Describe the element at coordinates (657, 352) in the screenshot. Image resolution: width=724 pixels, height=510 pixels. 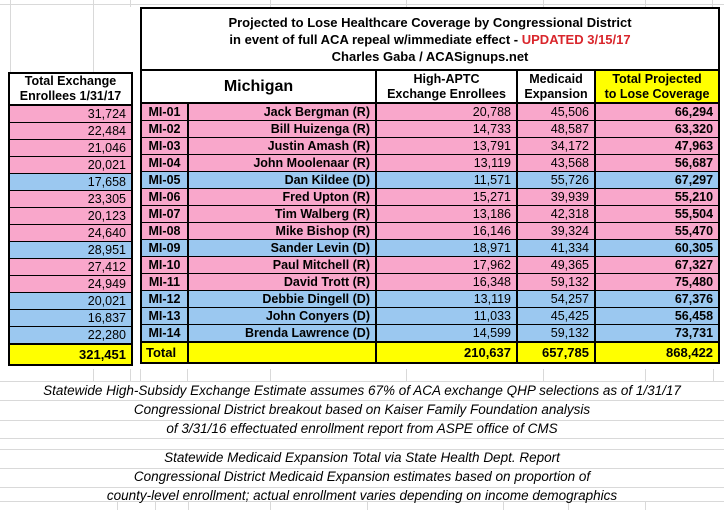
I see `cell-total-lose-total: 868,422` at that location.